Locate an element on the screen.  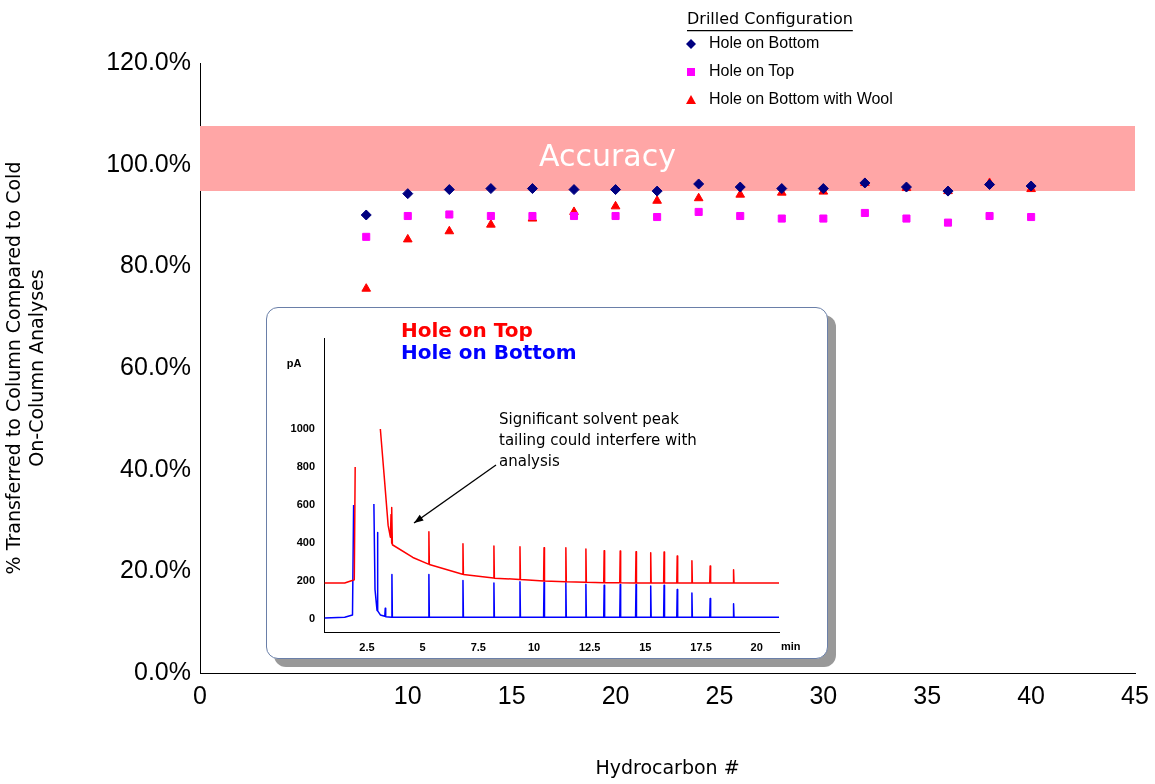
text: Hole on Bottom is located at coordinates (489, 352).